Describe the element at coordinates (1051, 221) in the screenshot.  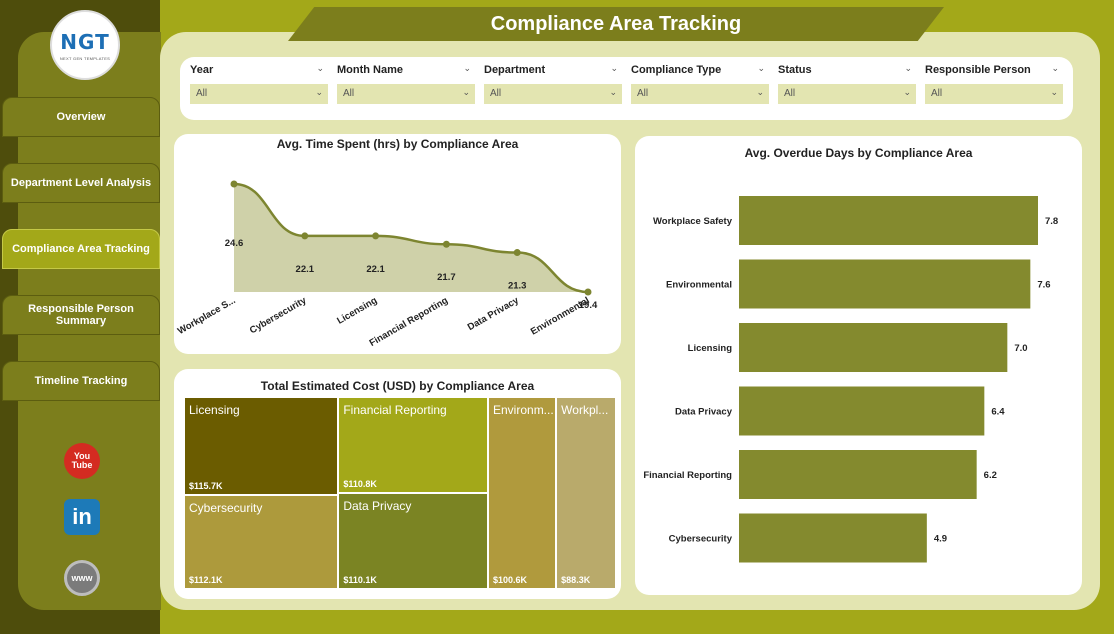
I see `data-label: 7.8` at that location.